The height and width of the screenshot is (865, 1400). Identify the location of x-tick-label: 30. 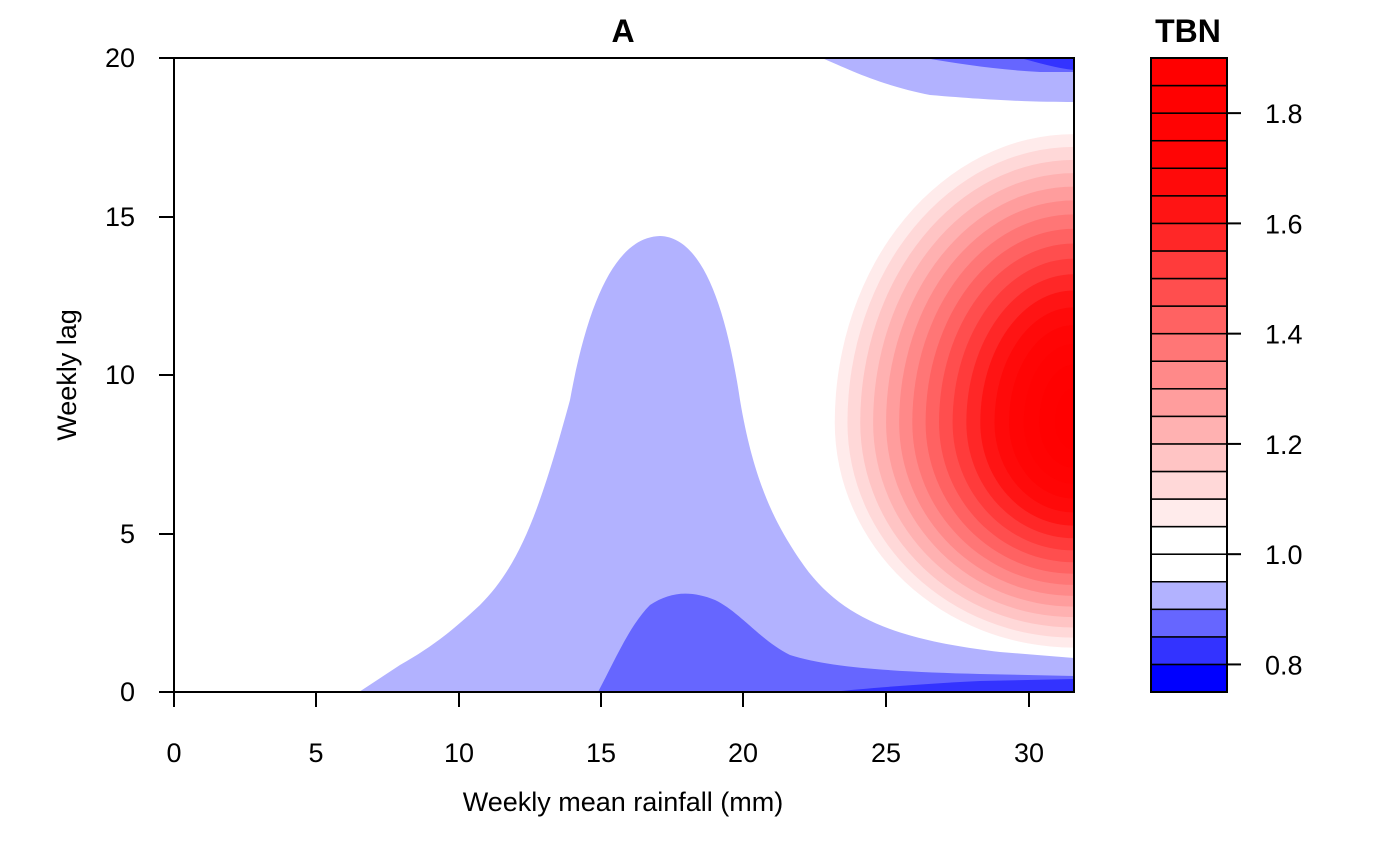
(1029, 753).